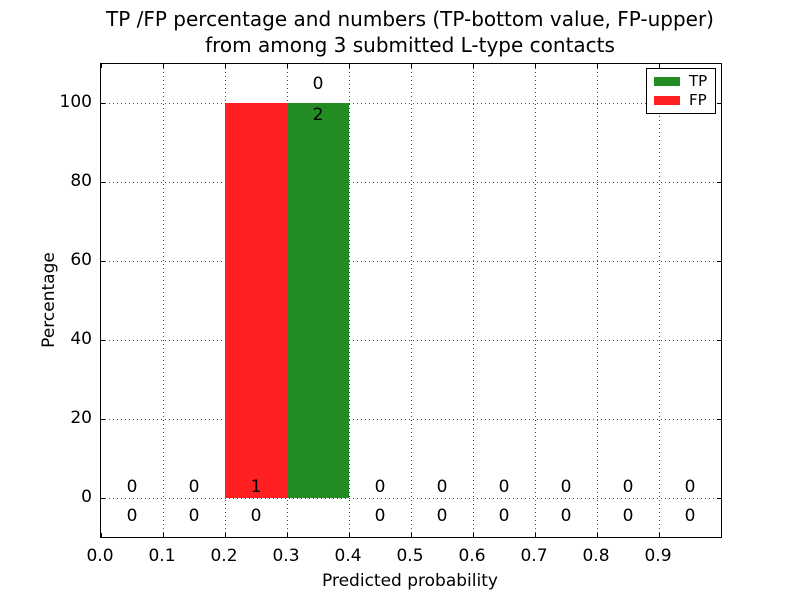 Image resolution: width=800 pixels, height=600 pixels. What do you see at coordinates (684, 80) in the screenshot?
I see `legend-item-tp: TP` at bounding box center [684, 80].